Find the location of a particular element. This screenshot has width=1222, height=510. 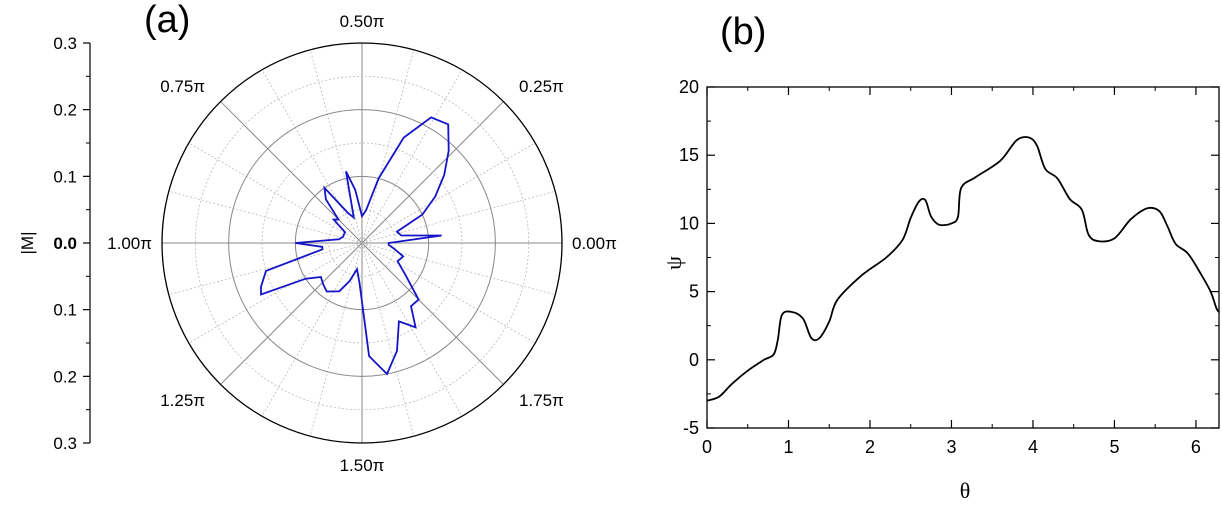

x-tick-label: 4 is located at coordinates (1033, 447).